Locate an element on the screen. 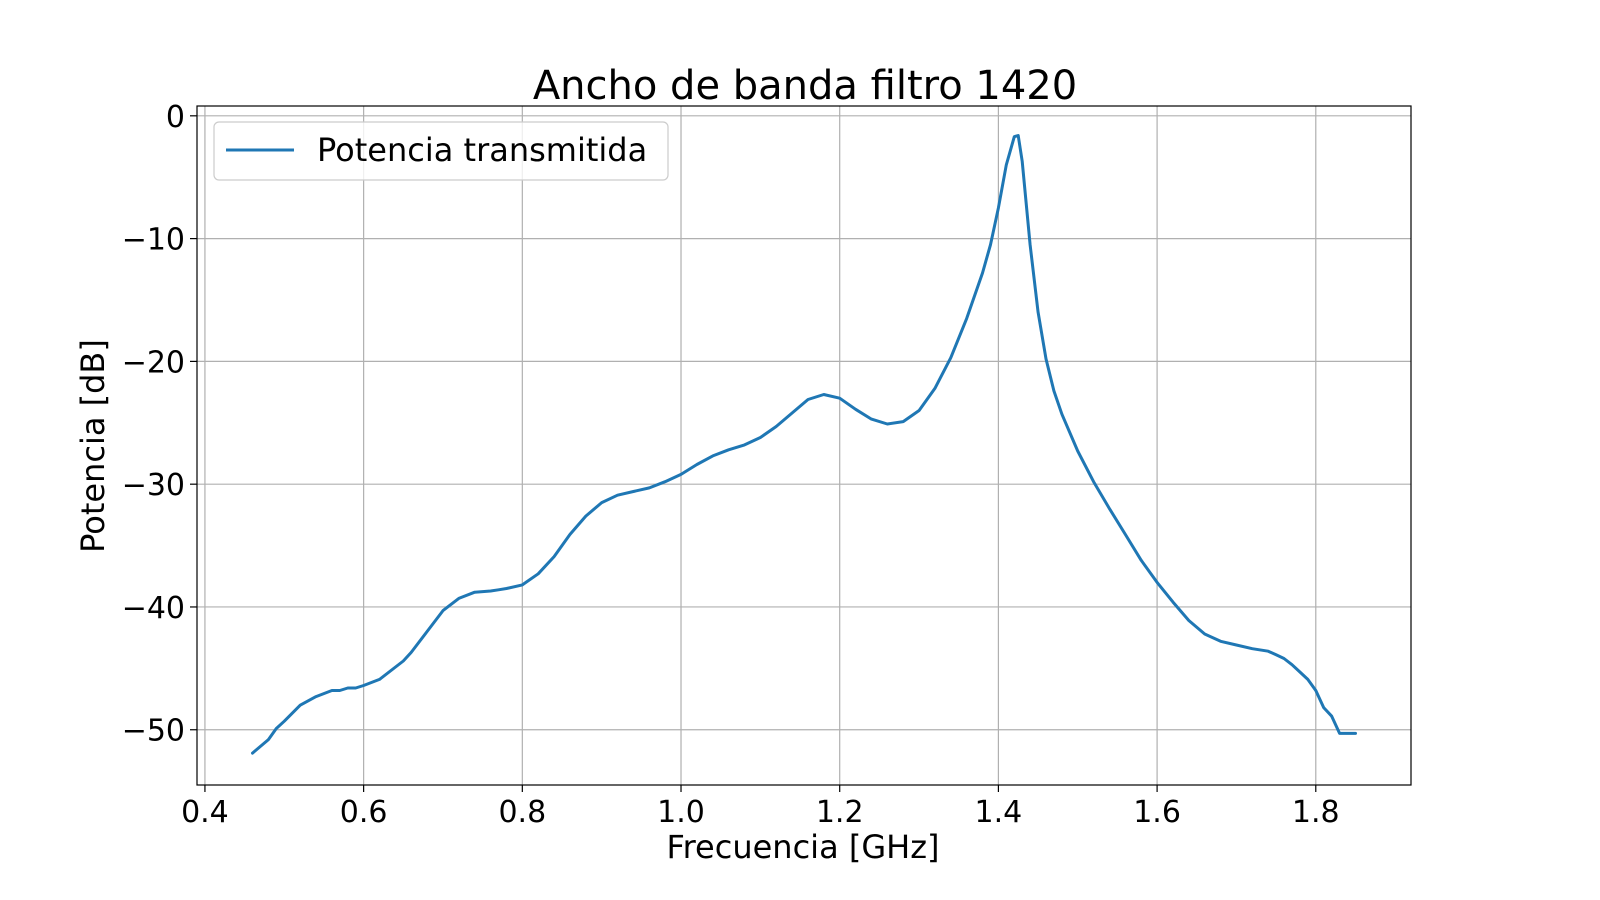 The image size is (1600, 900). y-axis-label: Potencia [dB] is located at coordinates (93, 446).